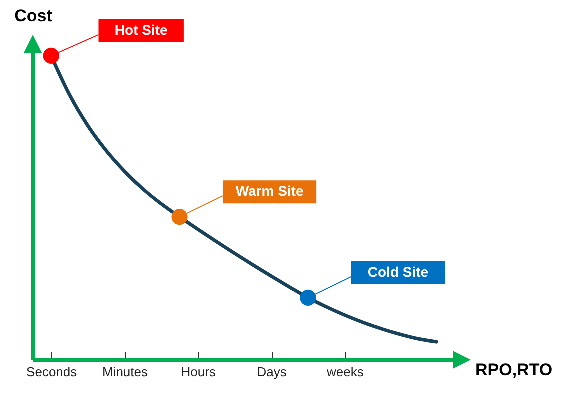 The height and width of the screenshot is (397, 580). I want to click on x-axis-title: RPO,RTO, so click(514, 370).